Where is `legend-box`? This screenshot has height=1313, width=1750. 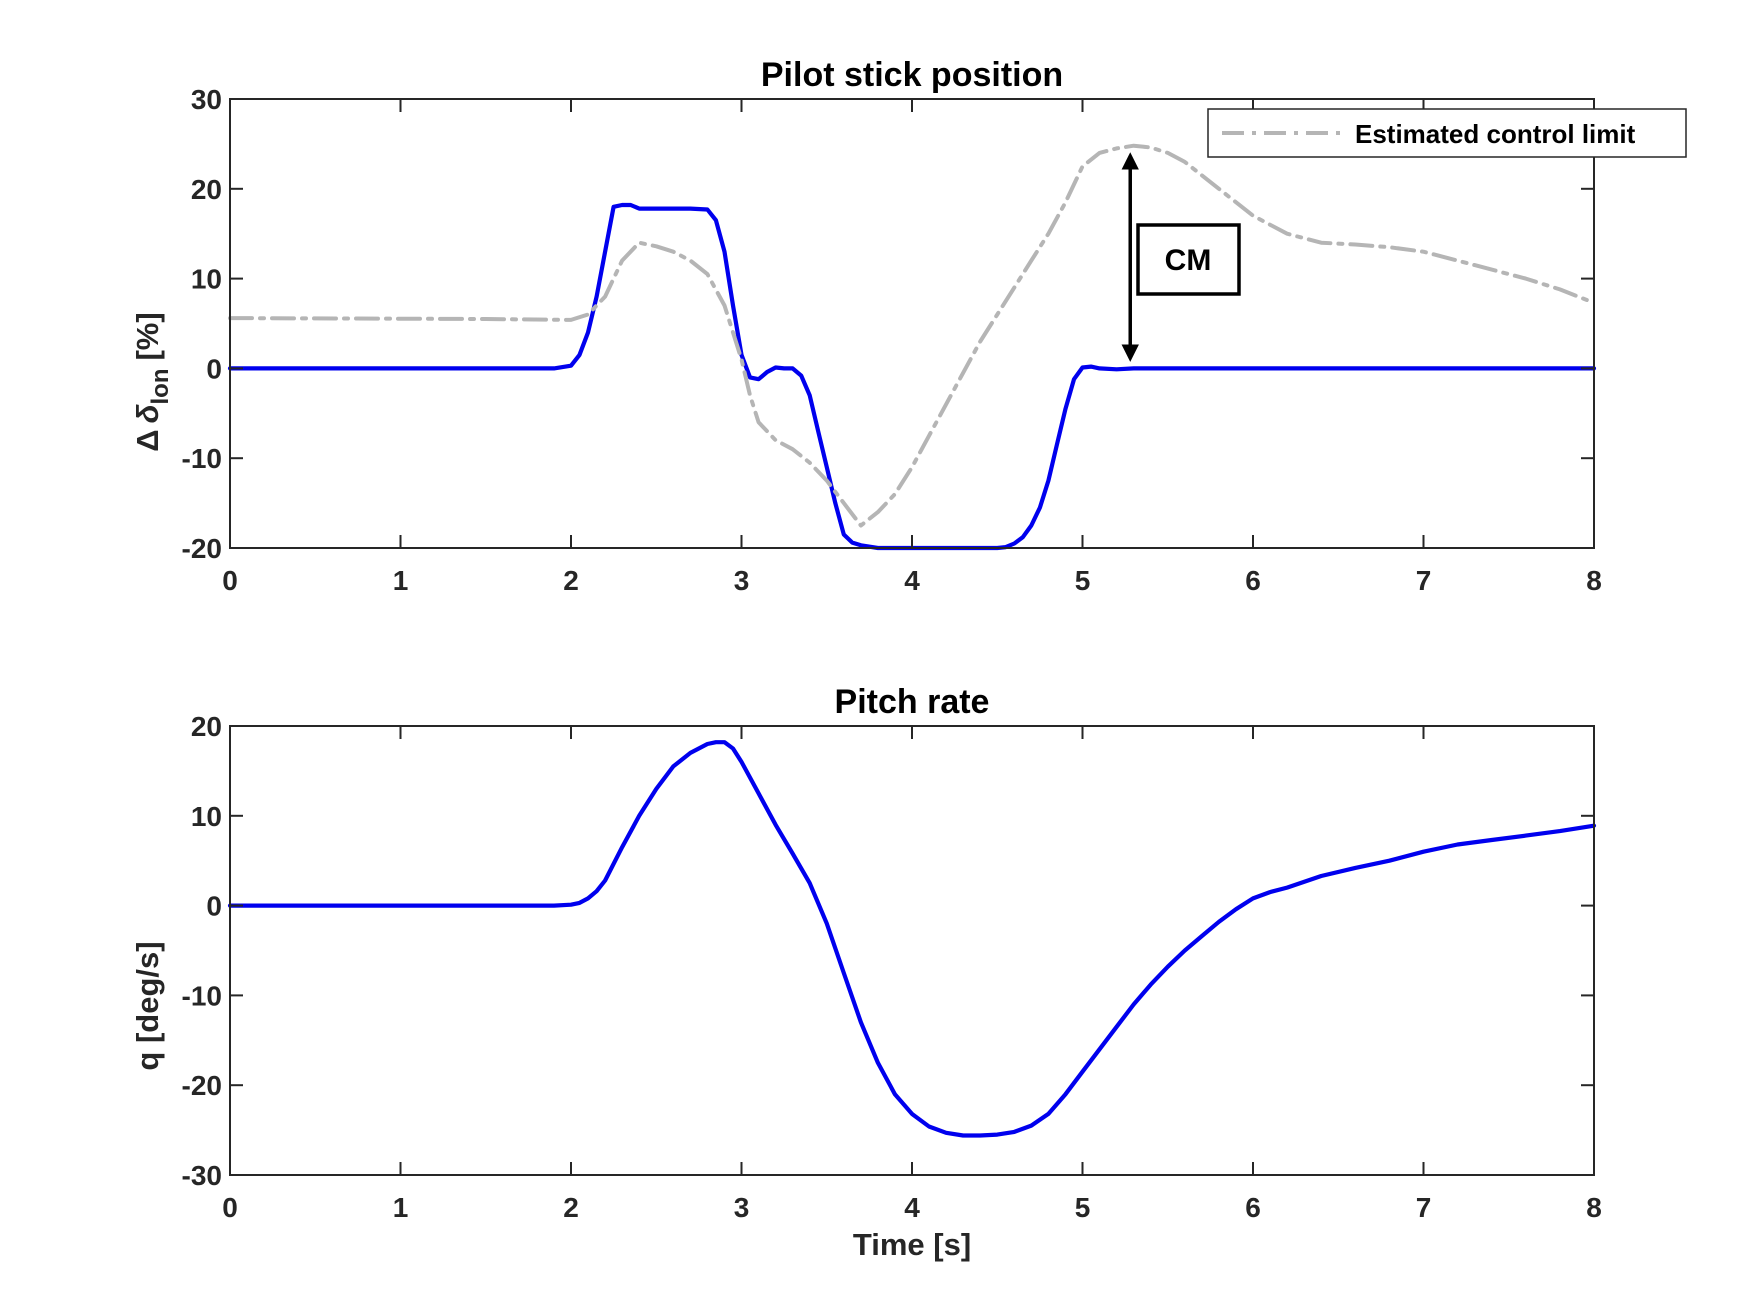 legend-box is located at coordinates (1447, 133).